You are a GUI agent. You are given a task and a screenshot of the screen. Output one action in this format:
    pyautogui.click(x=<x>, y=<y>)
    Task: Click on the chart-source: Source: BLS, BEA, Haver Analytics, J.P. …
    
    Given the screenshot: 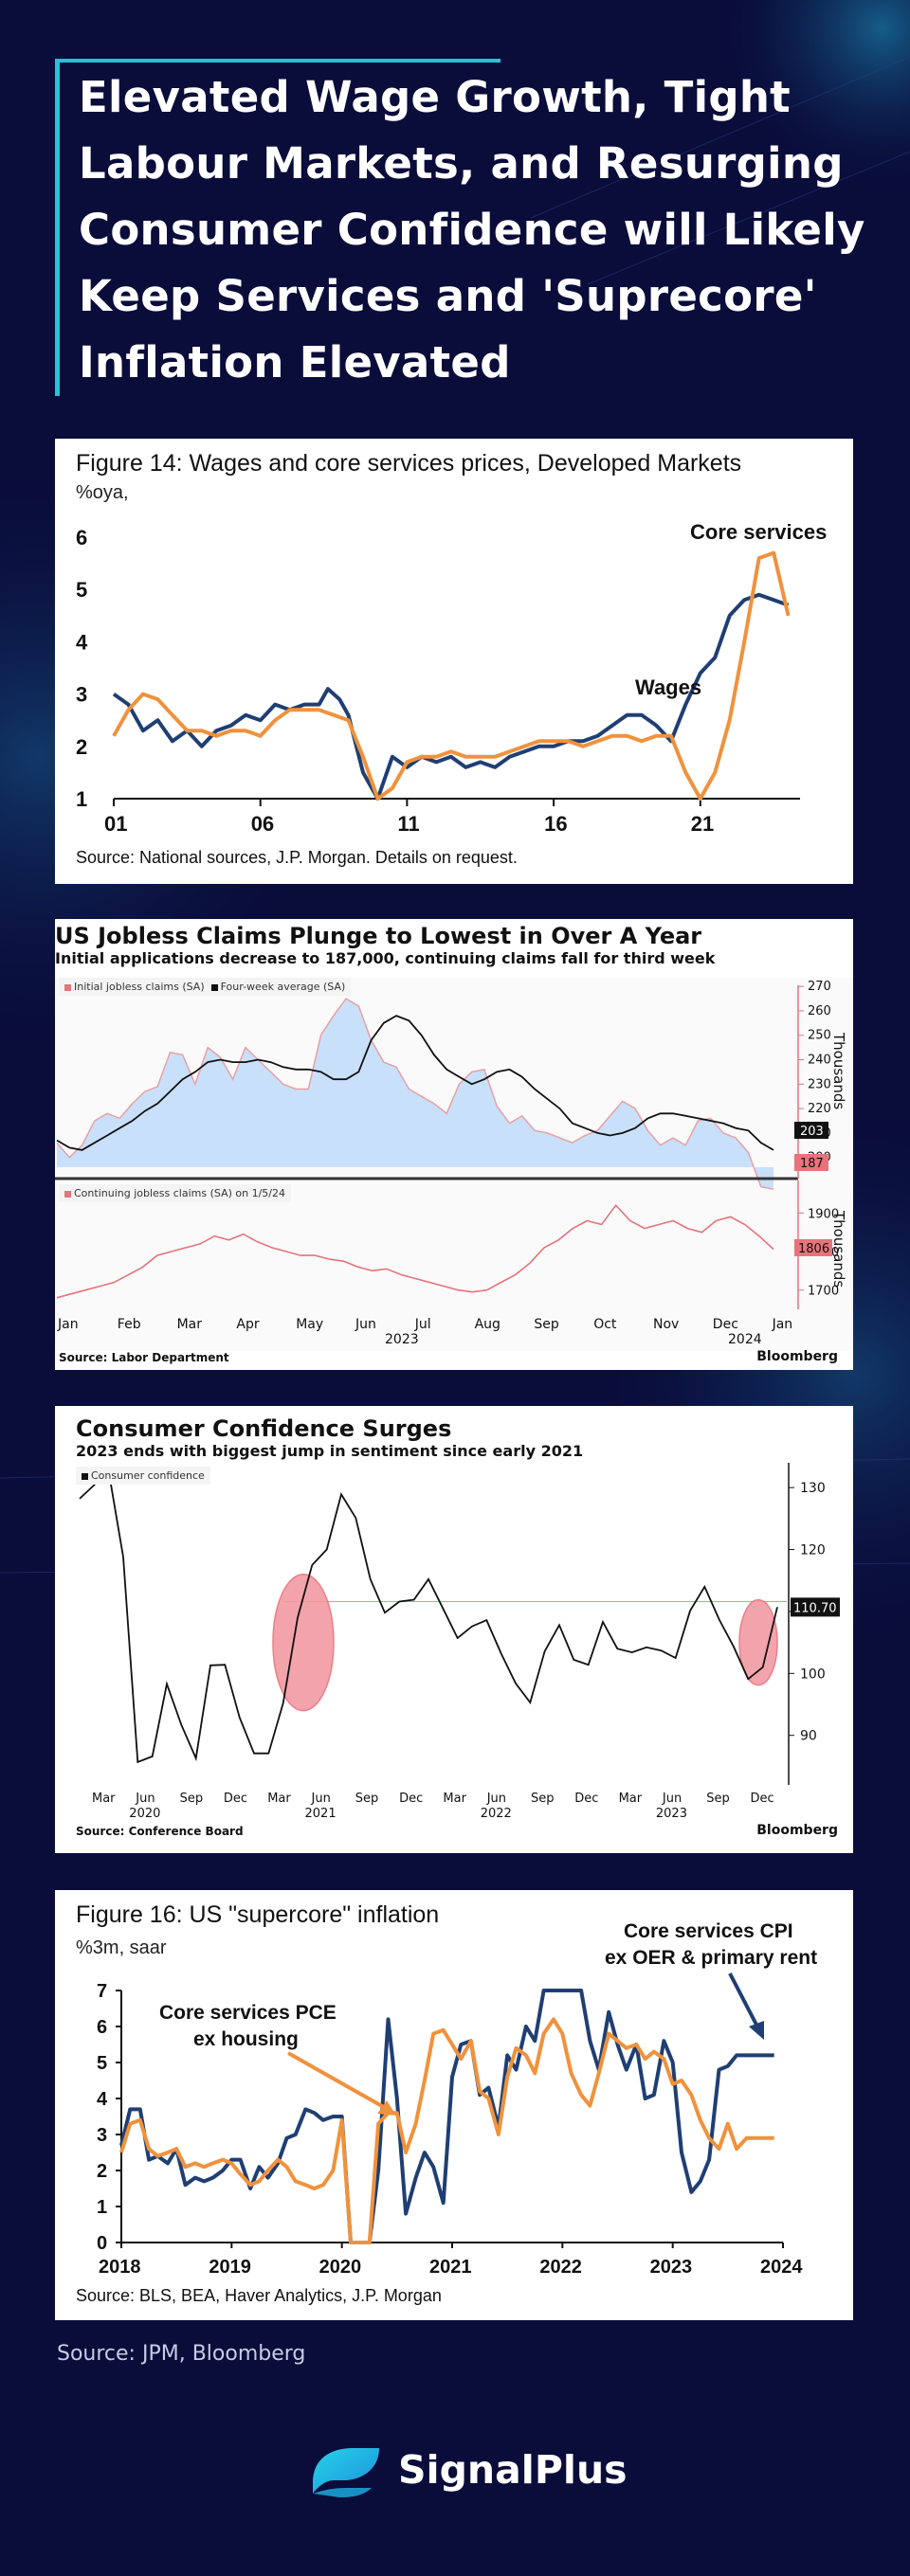 What is the action you would take?
    pyautogui.click(x=259, y=2295)
    